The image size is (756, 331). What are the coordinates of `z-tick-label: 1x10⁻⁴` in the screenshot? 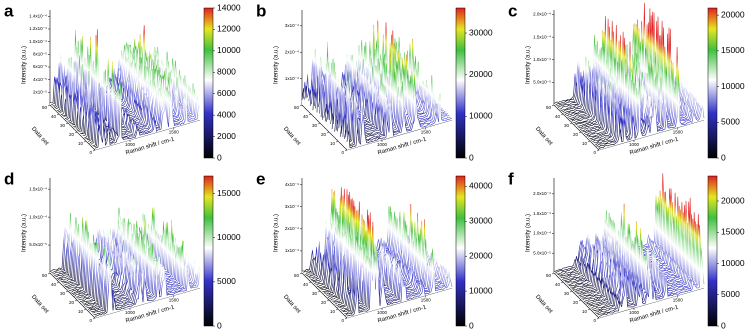 It's located at (292, 78).